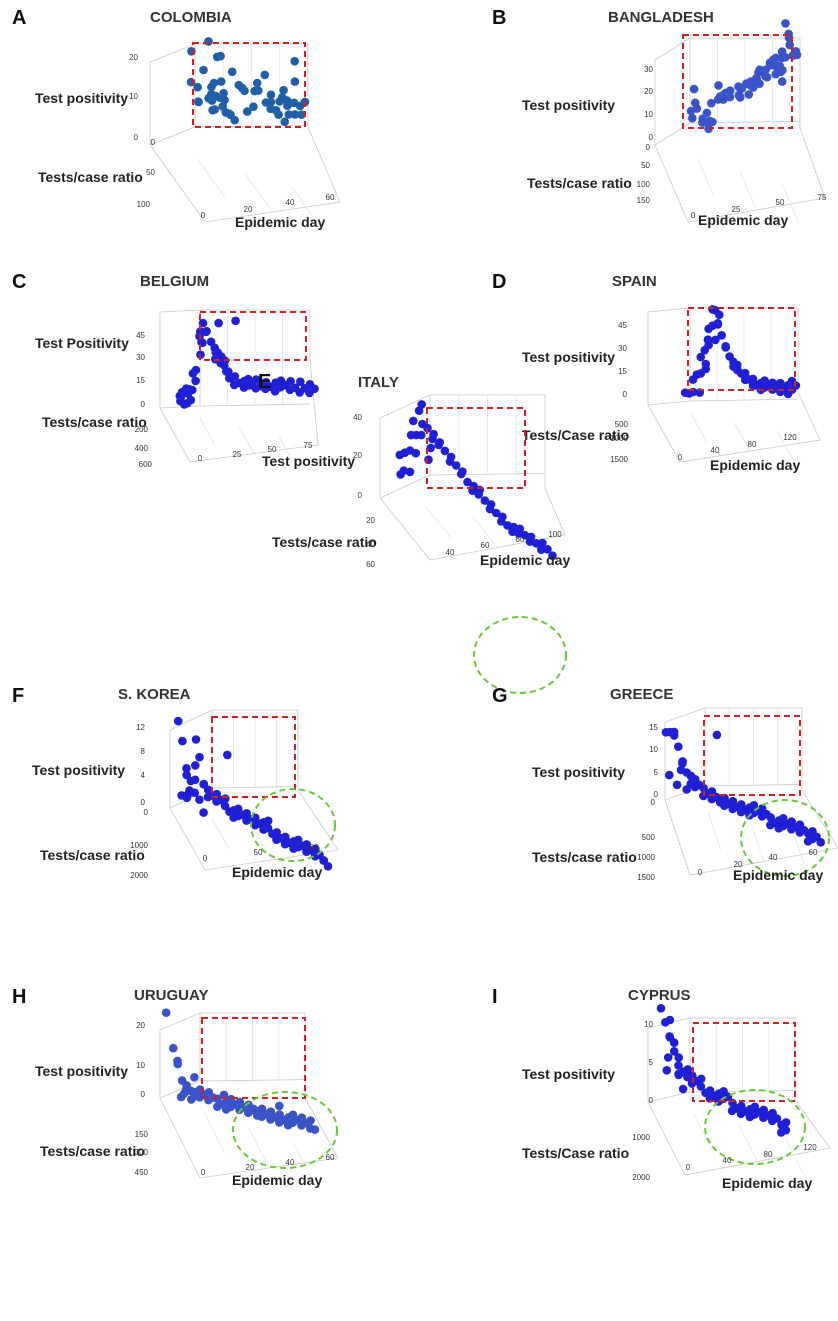 This screenshot has height=1321, width=838. I want to click on panel-letter: E, so click(264, 382).